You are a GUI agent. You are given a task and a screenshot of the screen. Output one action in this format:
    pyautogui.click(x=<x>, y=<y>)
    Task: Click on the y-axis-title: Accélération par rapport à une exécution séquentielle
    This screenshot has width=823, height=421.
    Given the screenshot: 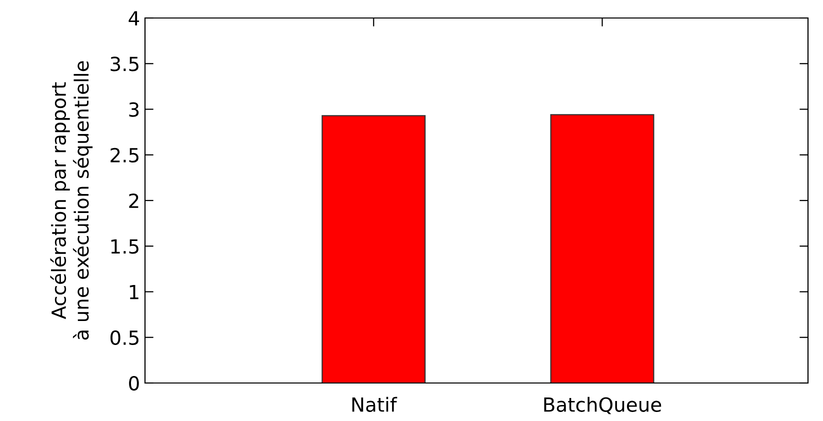 What is the action you would take?
    pyautogui.click(x=71, y=200)
    